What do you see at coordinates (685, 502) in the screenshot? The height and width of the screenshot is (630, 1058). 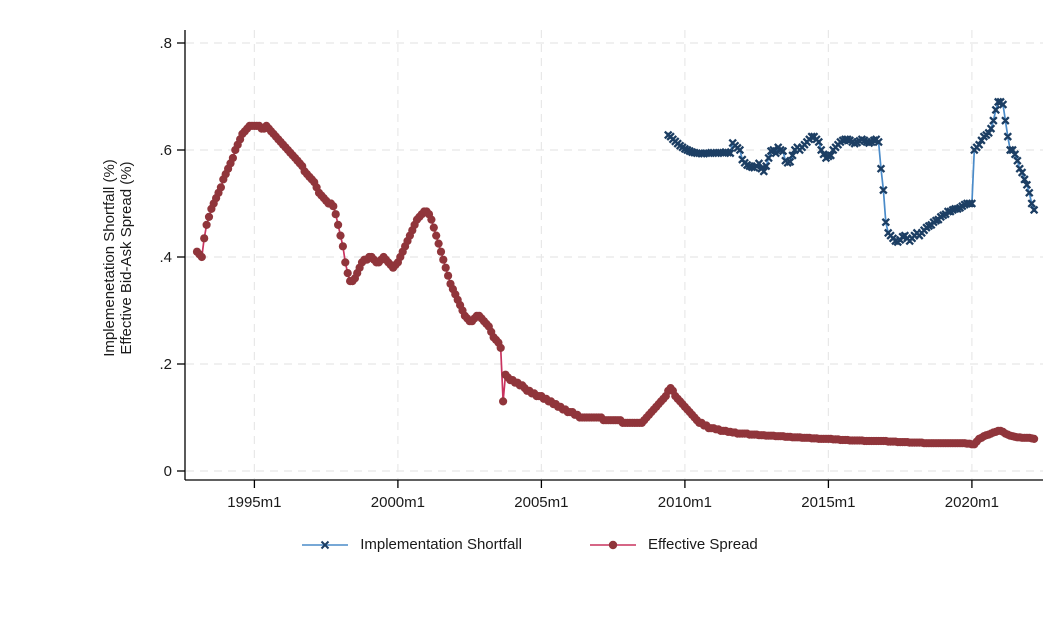 I see `x-tick-label: 2010m1` at bounding box center [685, 502].